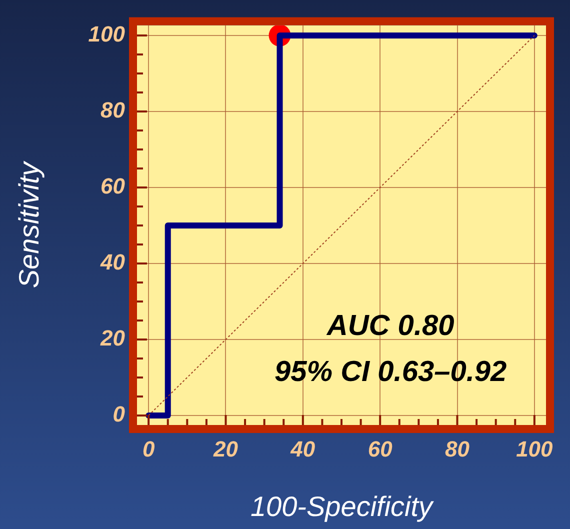  I want to click on x-tick-label: 100, so click(535, 449).